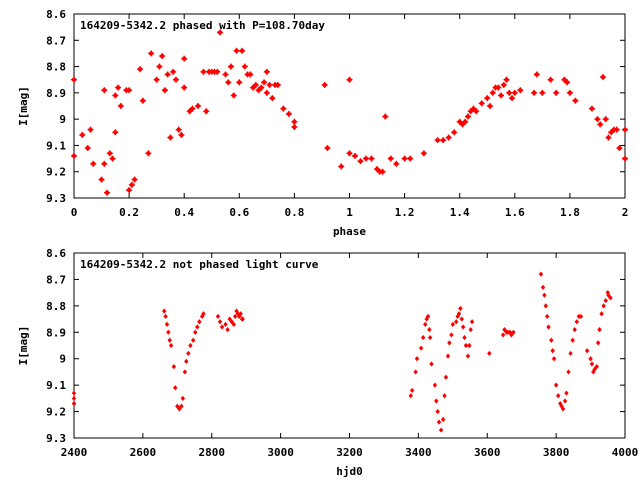 The height and width of the screenshot is (480, 640). I want to click on x-tick-label: 1, so click(349, 212).